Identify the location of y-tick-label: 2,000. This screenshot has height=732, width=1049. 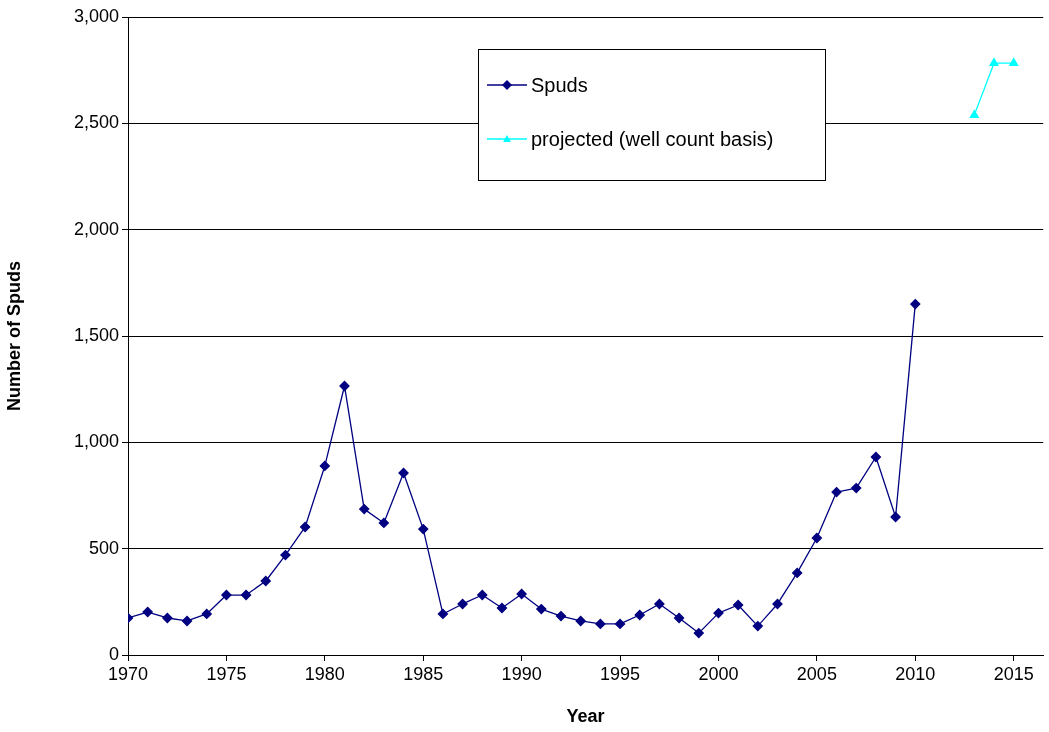
(96, 228).